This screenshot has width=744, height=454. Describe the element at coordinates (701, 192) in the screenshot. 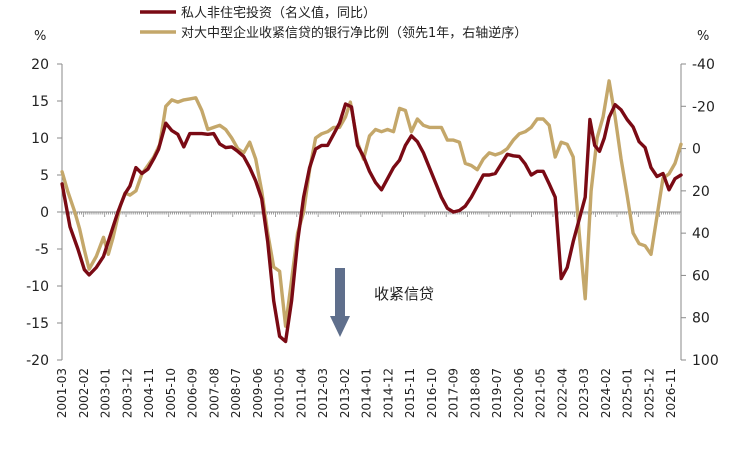

I see `right-axis-tick-label: 20` at that location.